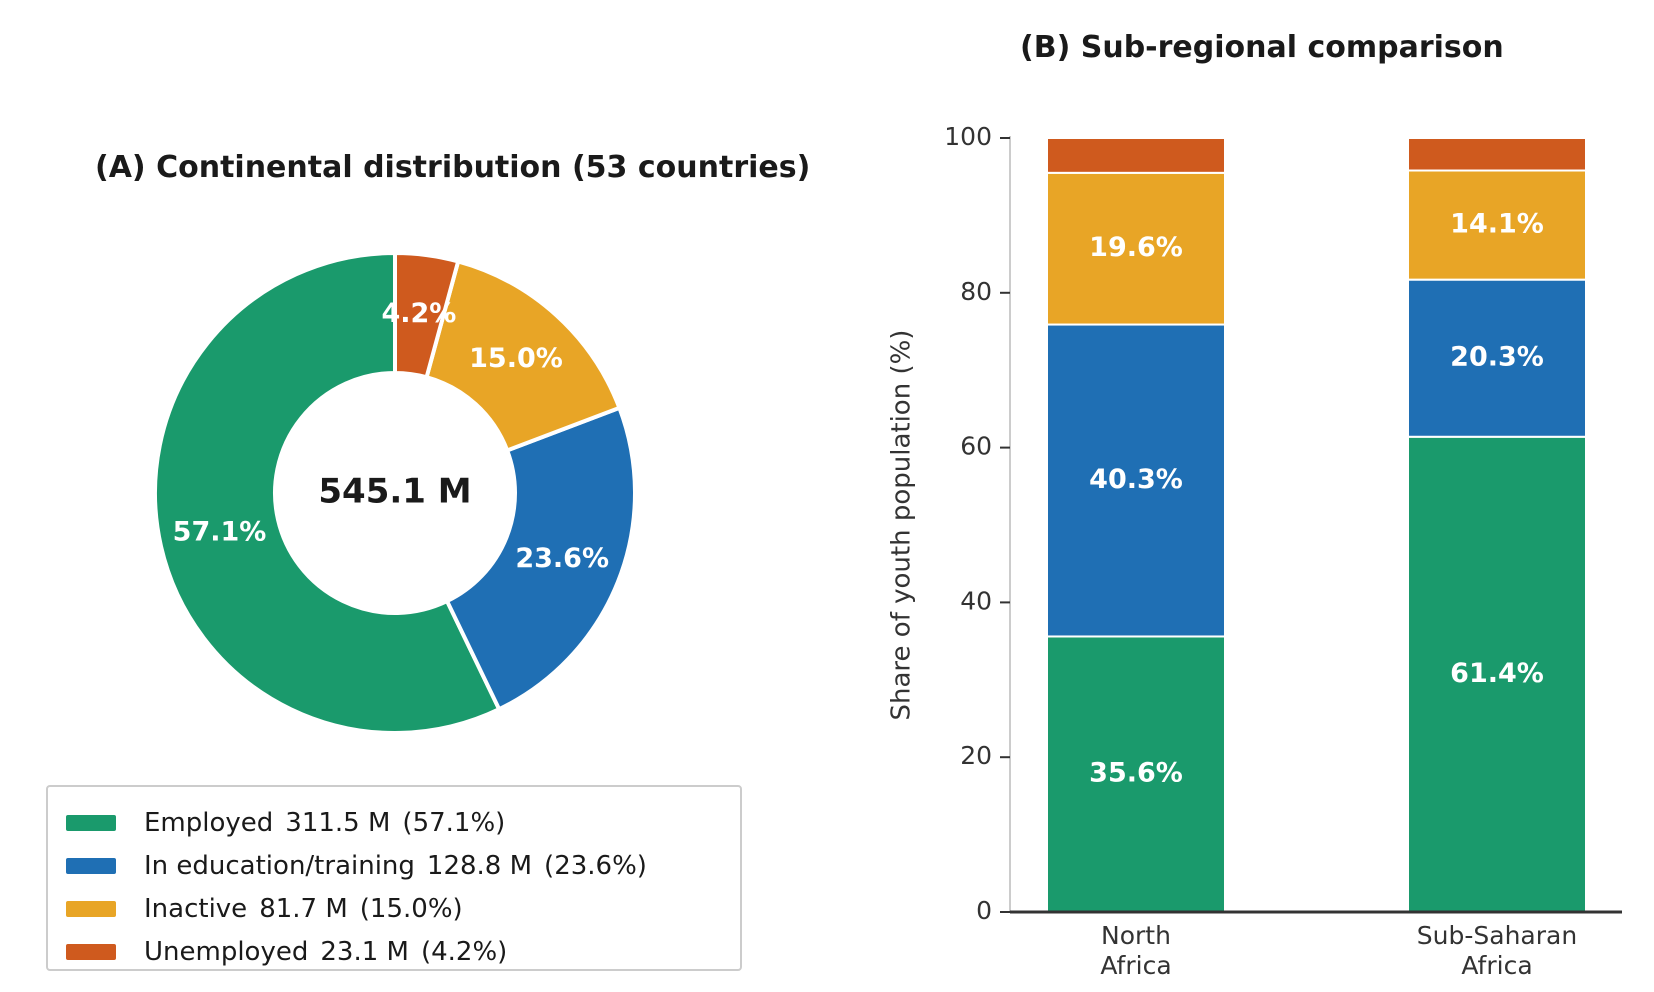 The height and width of the screenshot is (992, 1654). What do you see at coordinates (902, 525) in the screenshot?
I see `y-axis-label: Share of youth population (%)` at bounding box center [902, 525].